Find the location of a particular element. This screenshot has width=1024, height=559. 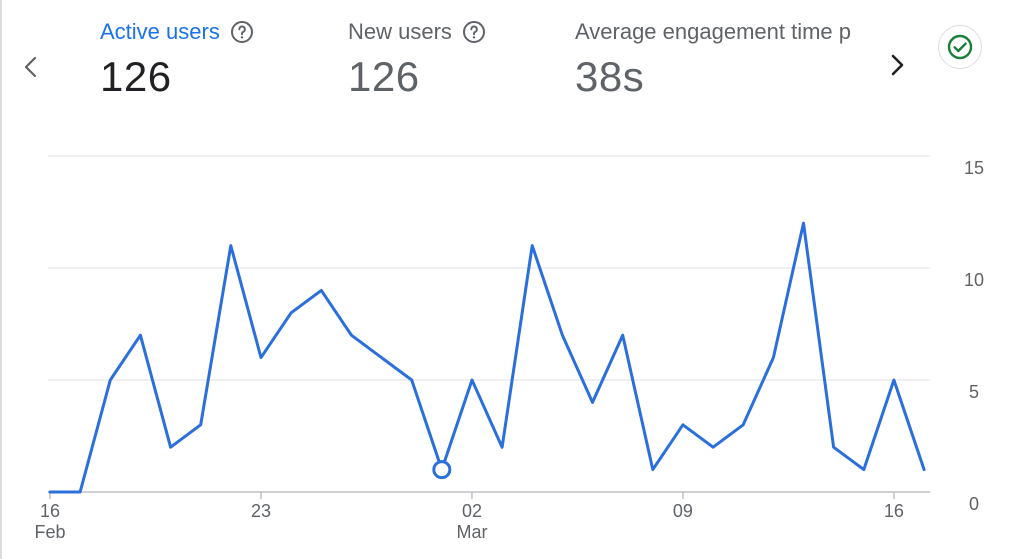

y-tick-label: 0 is located at coordinates (974, 504).